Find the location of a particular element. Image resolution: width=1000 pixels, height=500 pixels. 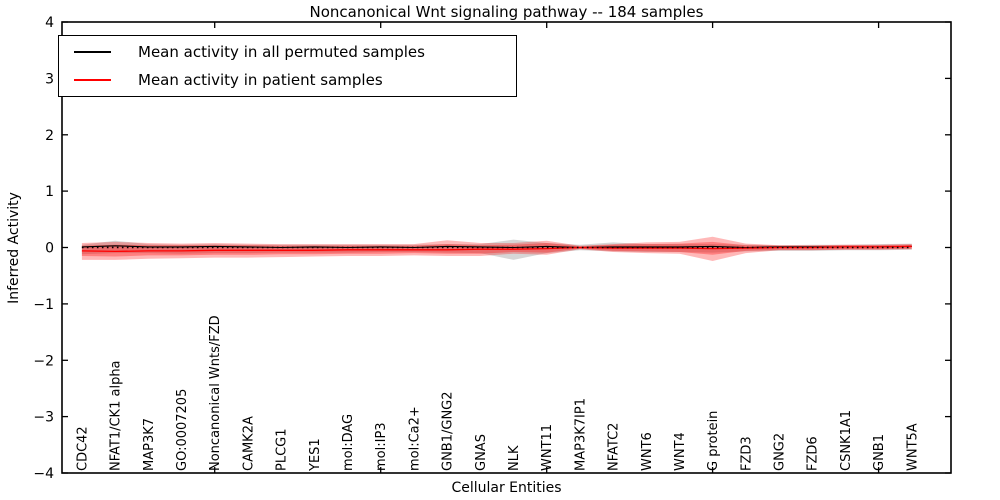

x-category-label: WNT4 is located at coordinates (680, 451).